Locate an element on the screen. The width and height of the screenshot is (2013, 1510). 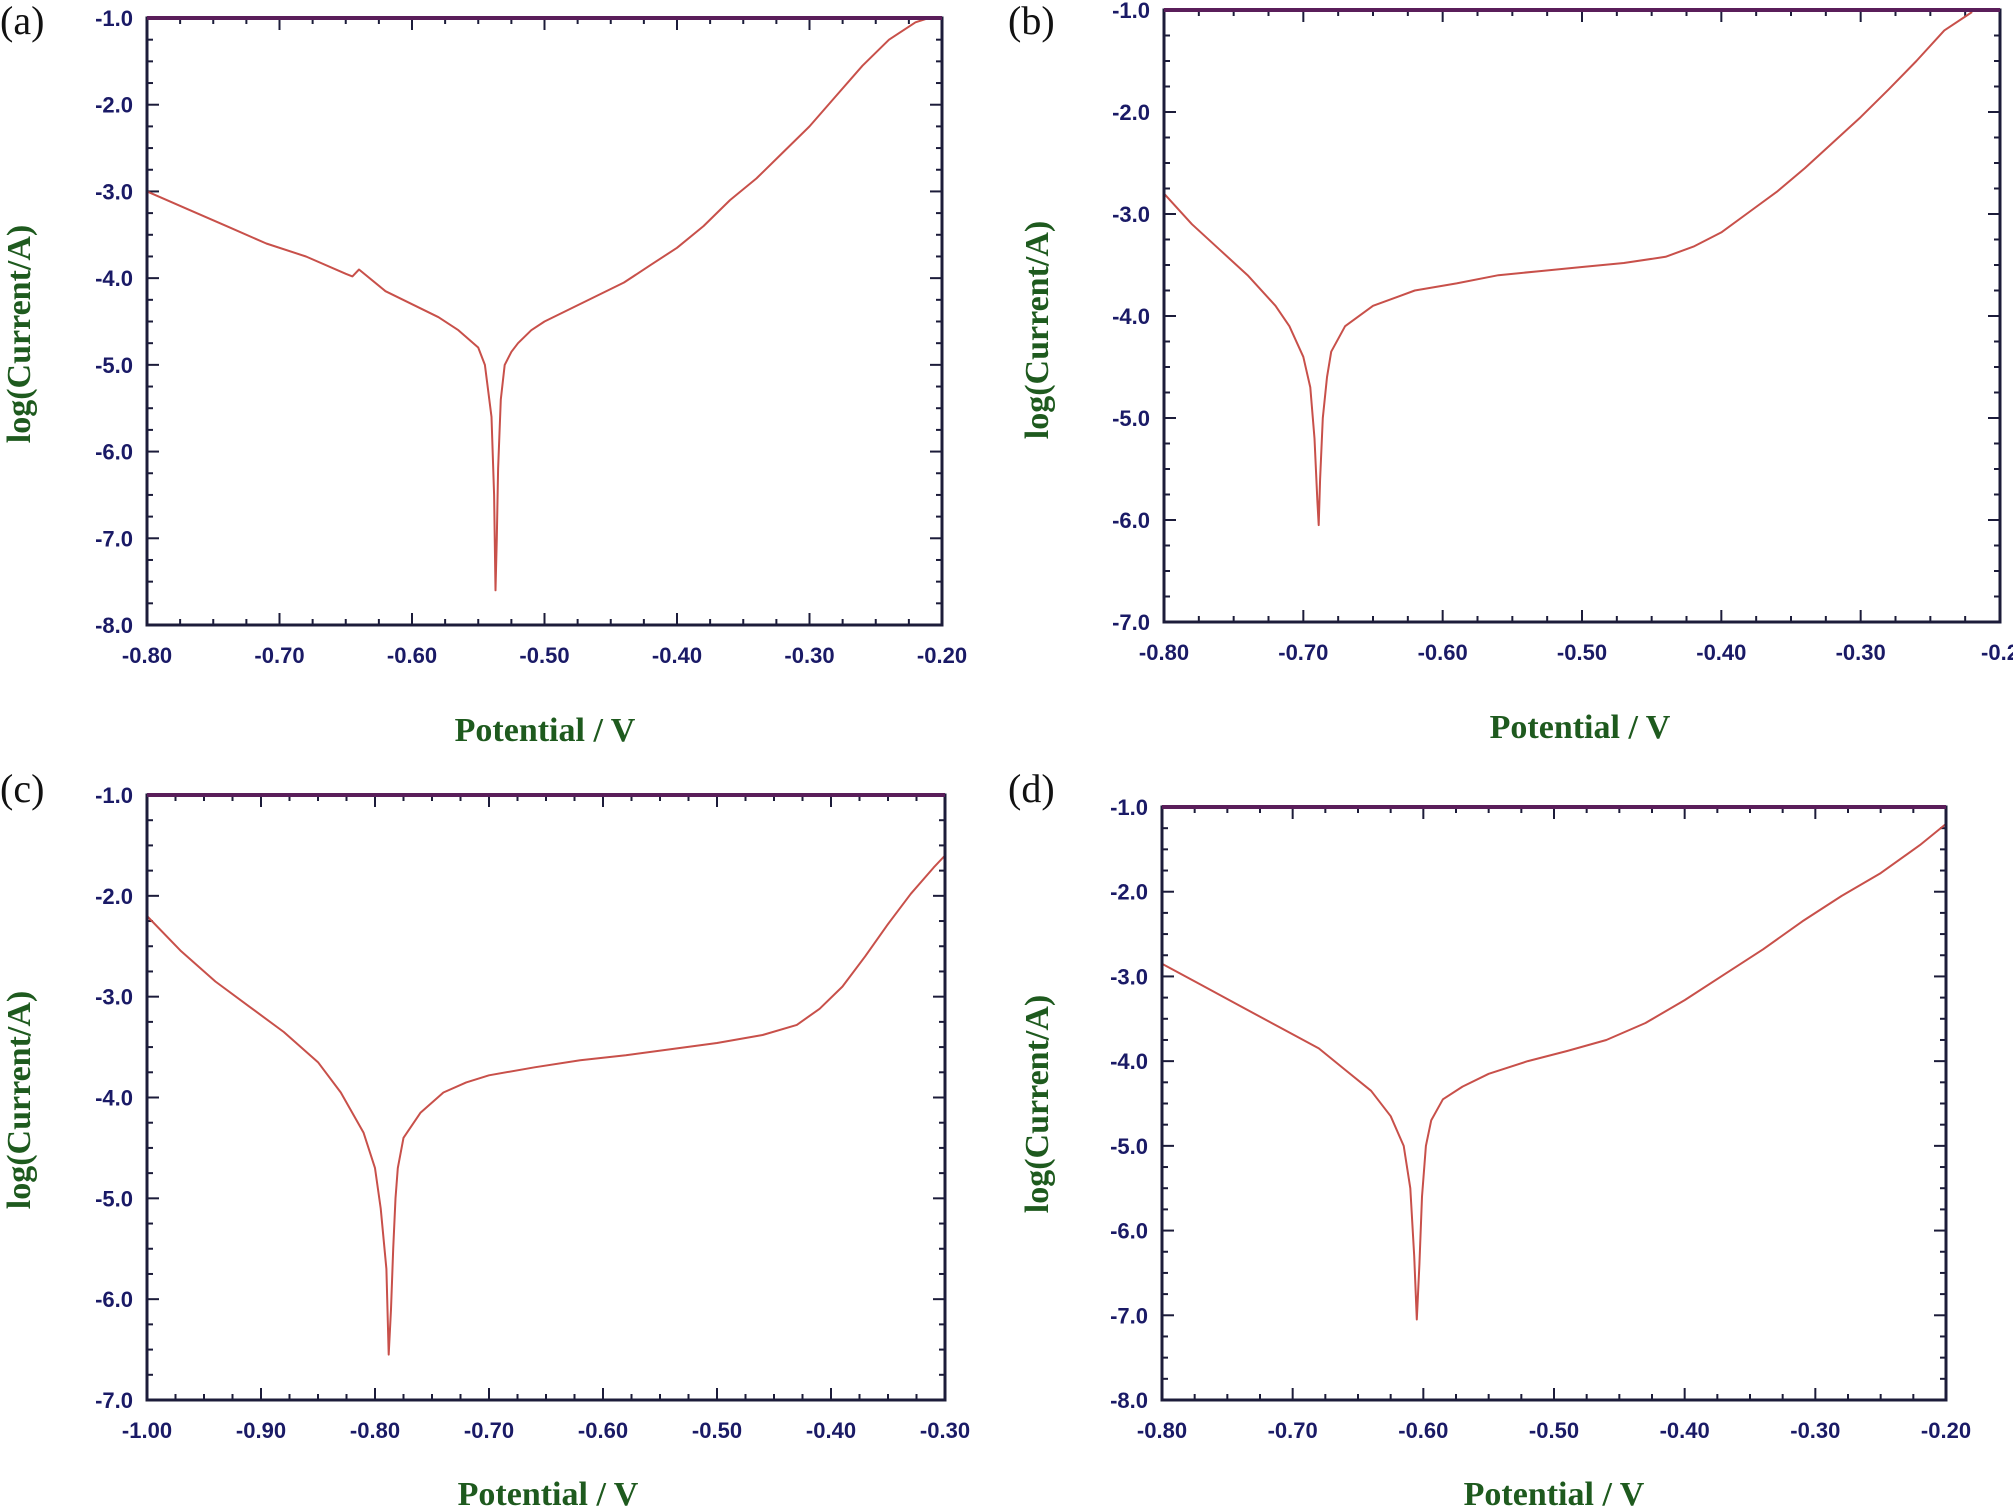
y-tick-label-d-4: -5.0 is located at coordinates (1129, 1146).